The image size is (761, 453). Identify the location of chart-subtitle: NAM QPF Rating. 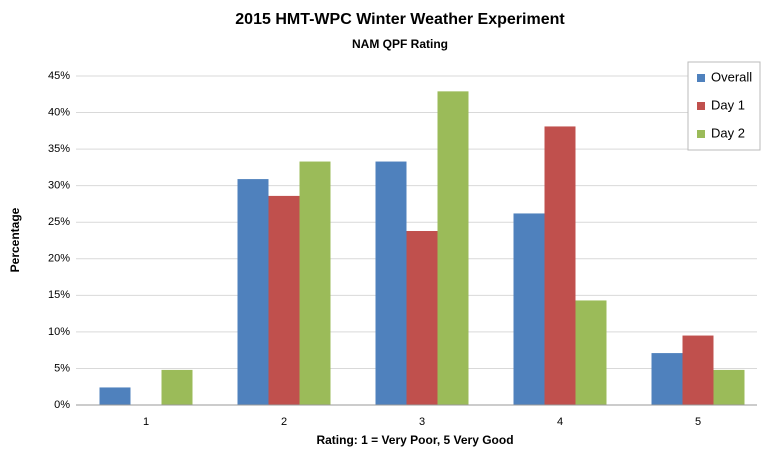
(400, 44).